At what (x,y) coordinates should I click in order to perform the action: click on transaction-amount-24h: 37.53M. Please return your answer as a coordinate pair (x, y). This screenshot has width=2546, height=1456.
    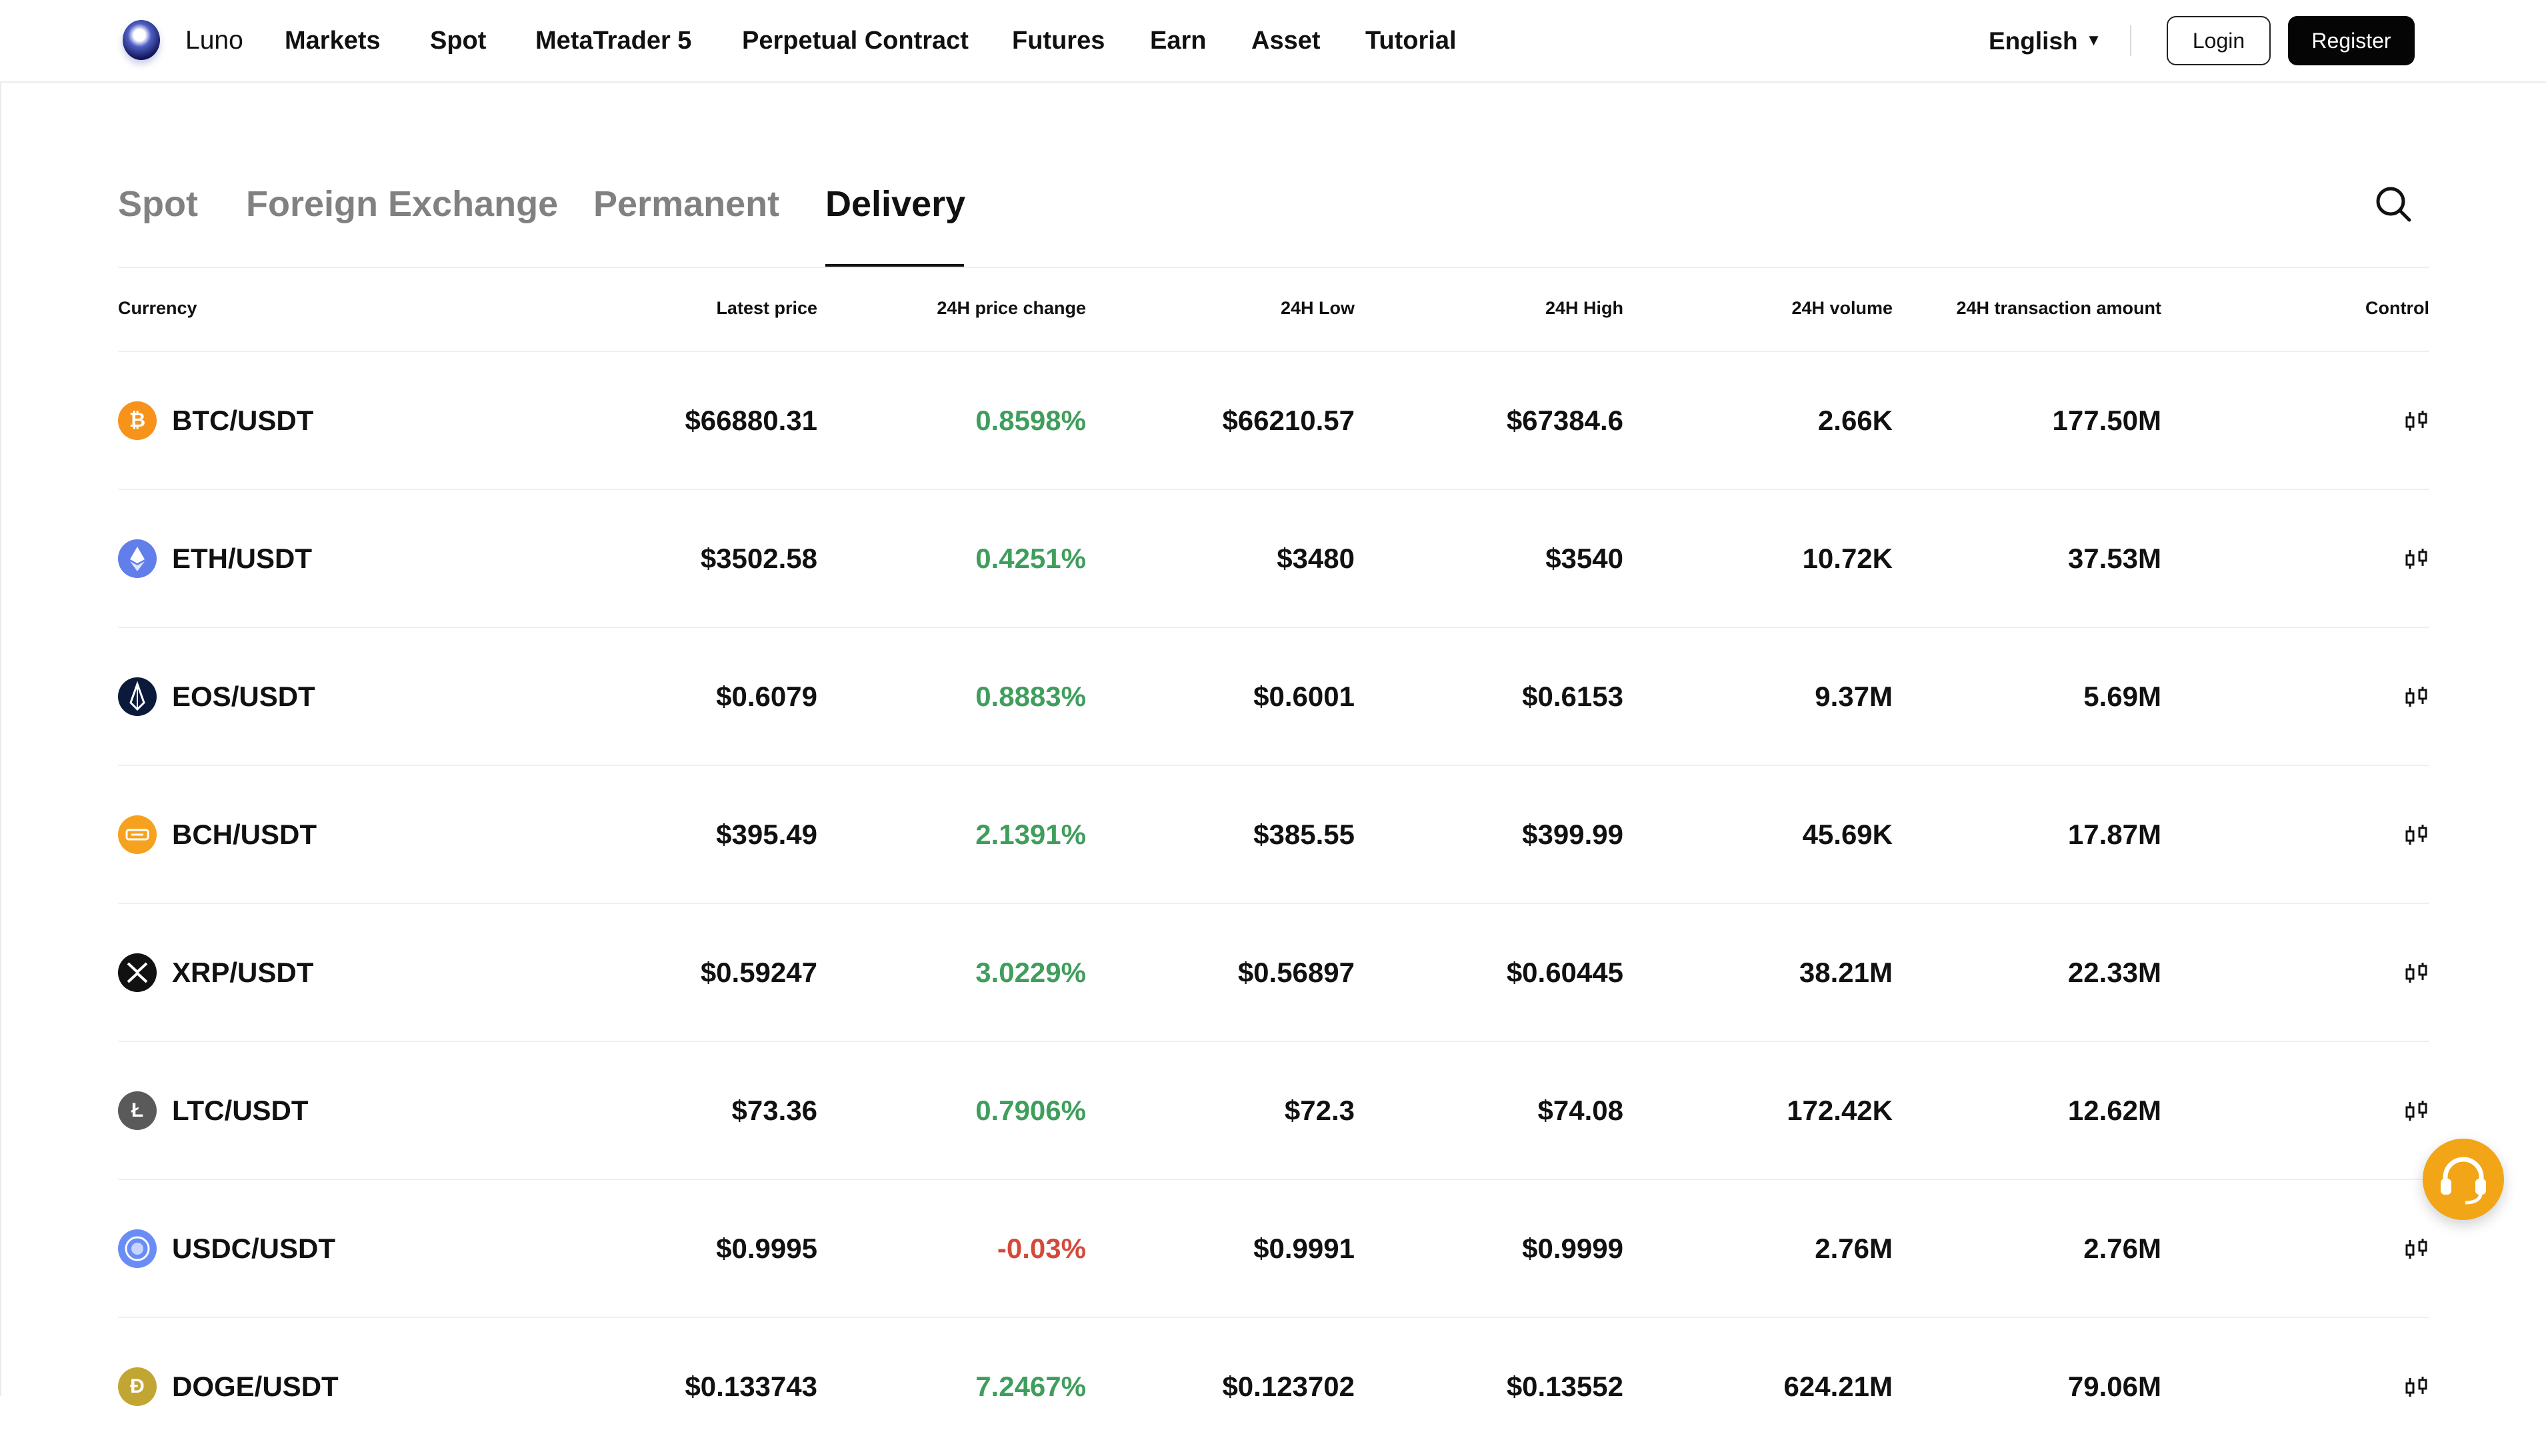
    Looking at the image, I should click on (2114, 558).